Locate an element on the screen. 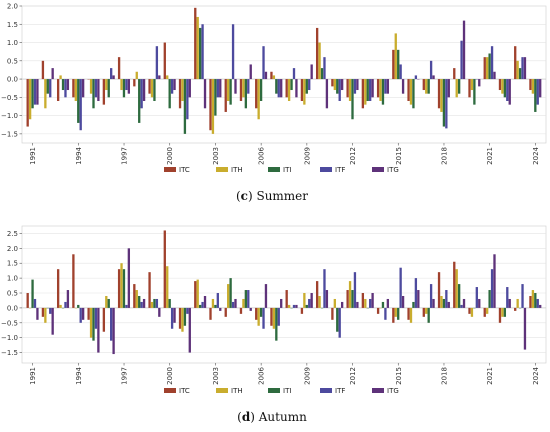 The height and width of the screenshot is (432, 550). bar-itc-1991 is located at coordinates (27, 300).